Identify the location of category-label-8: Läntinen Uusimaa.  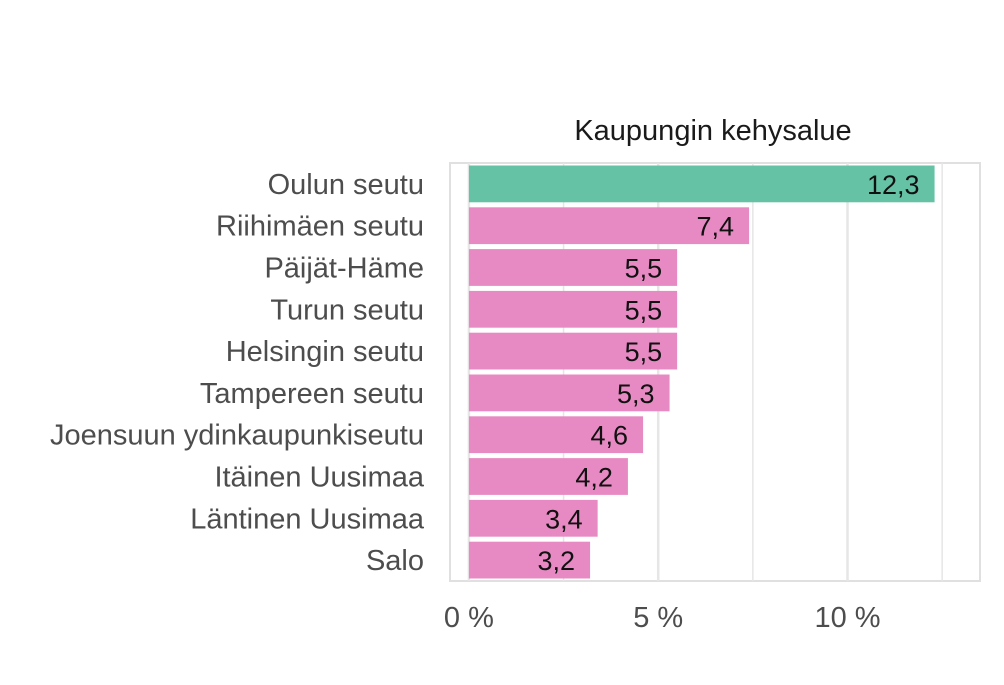
(307, 519).